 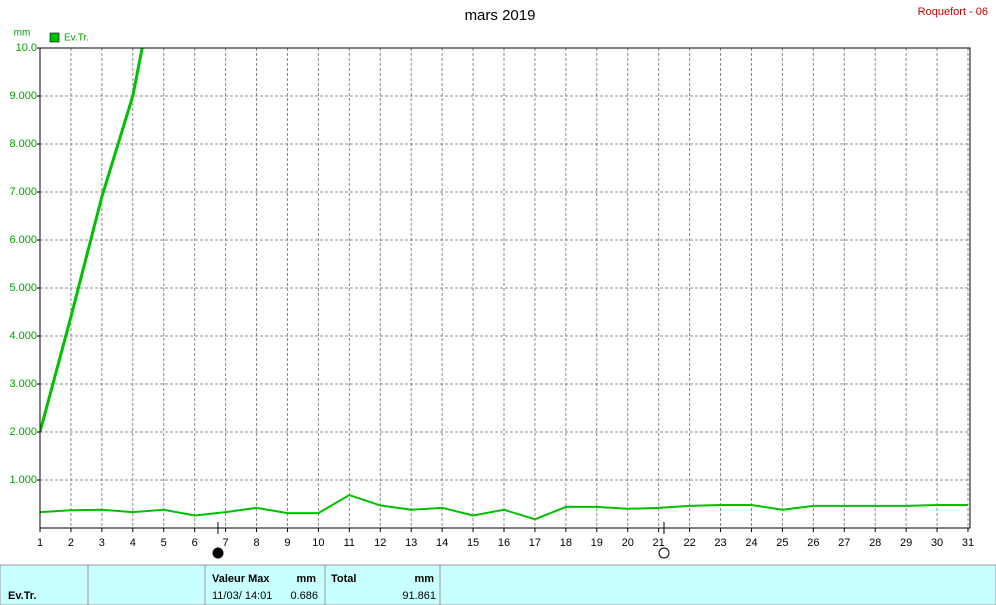 What do you see at coordinates (40, 543) in the screenshot?
I see `x-tick-label: 1` at bounding box center [40, 543].